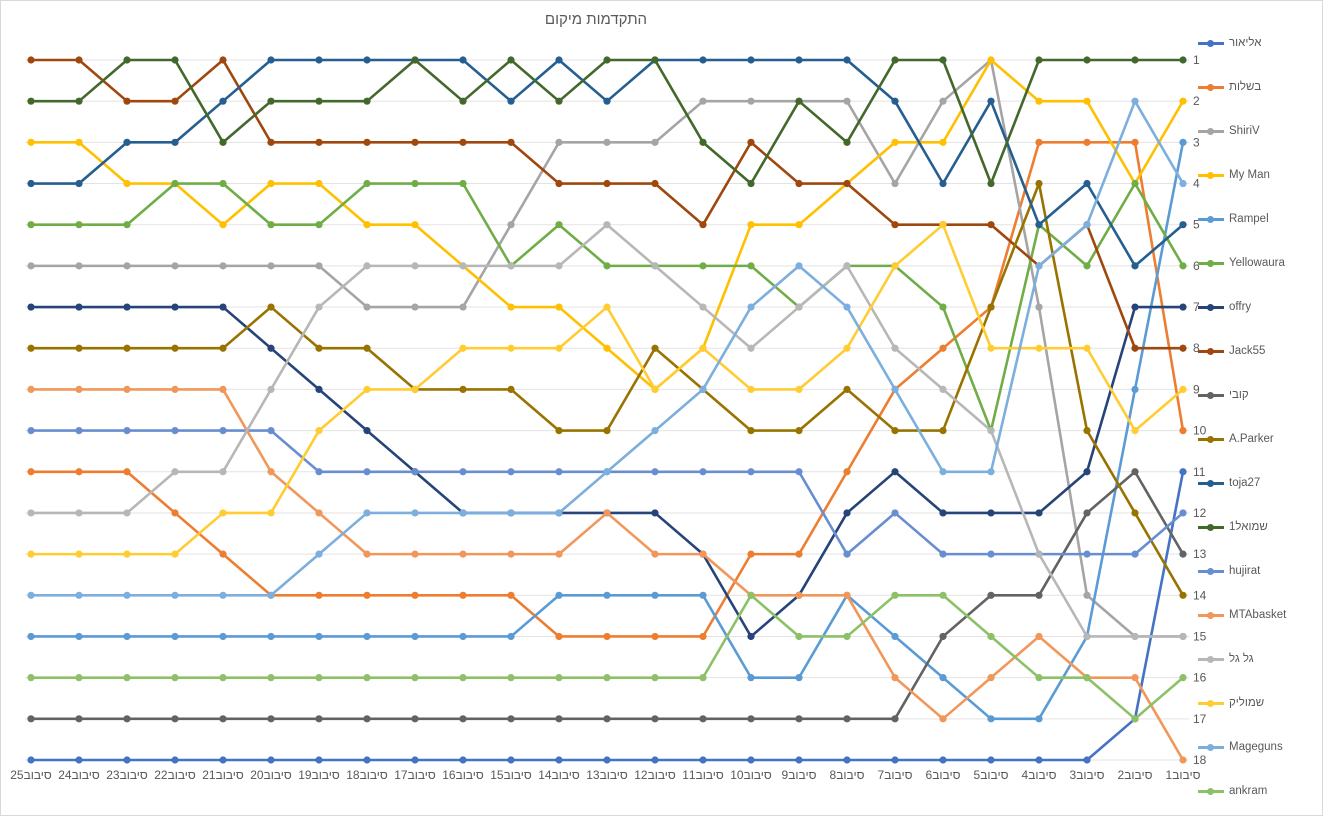 The image size is (1323, 816). What do you see at coordinates (1257, 175) in the screenshot?
I see `legend-item-My Man: My Man` at bounding box center [1257, 175].